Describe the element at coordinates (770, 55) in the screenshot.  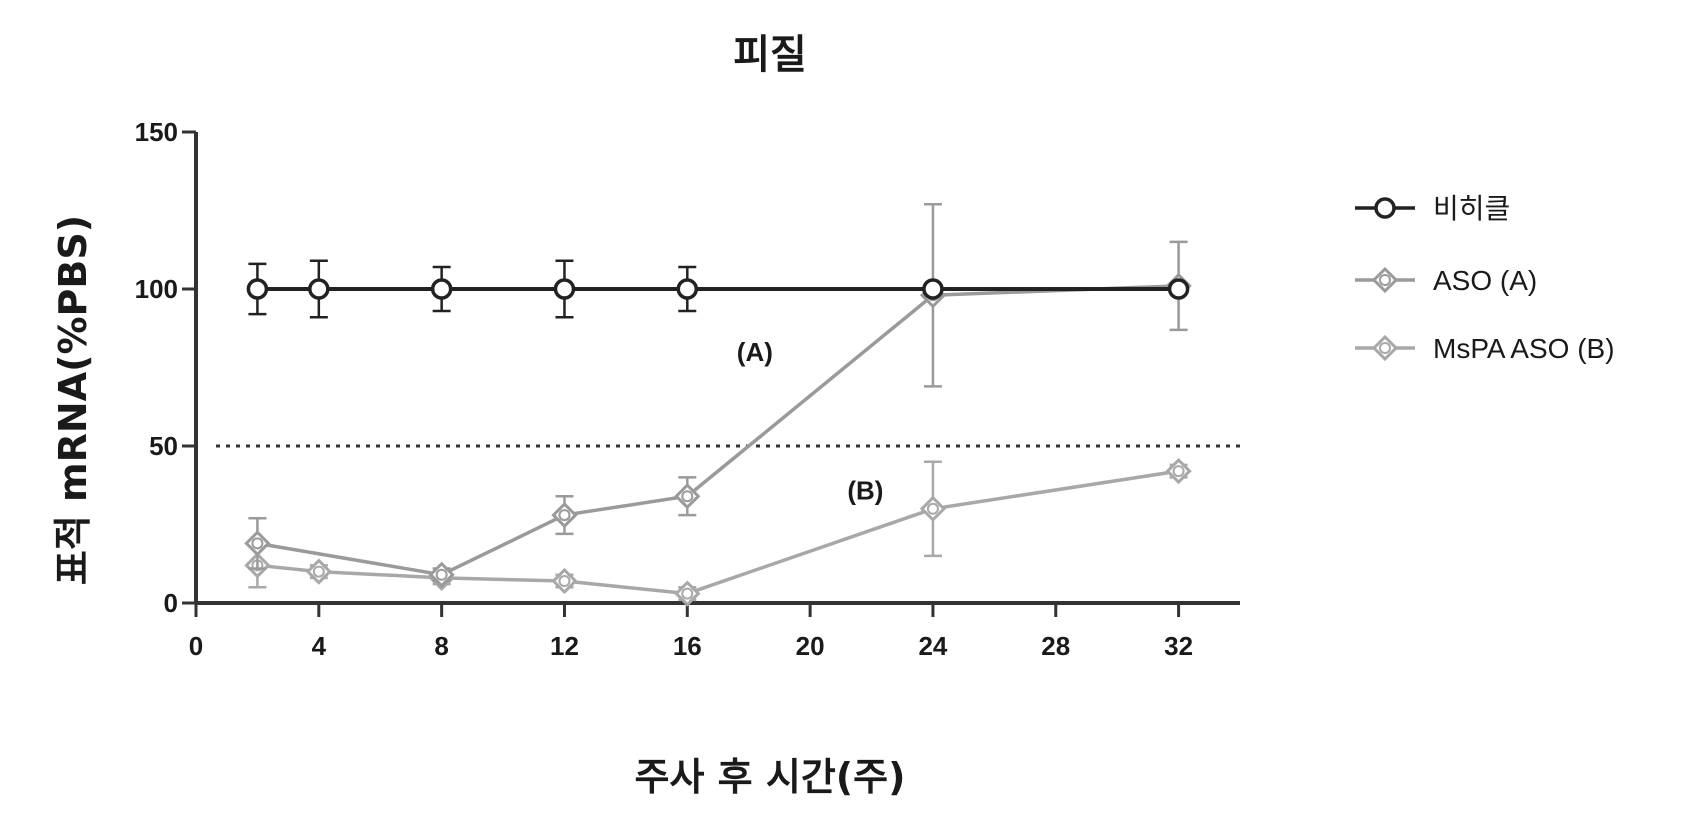
I see `chart-title: 피질` at that location.